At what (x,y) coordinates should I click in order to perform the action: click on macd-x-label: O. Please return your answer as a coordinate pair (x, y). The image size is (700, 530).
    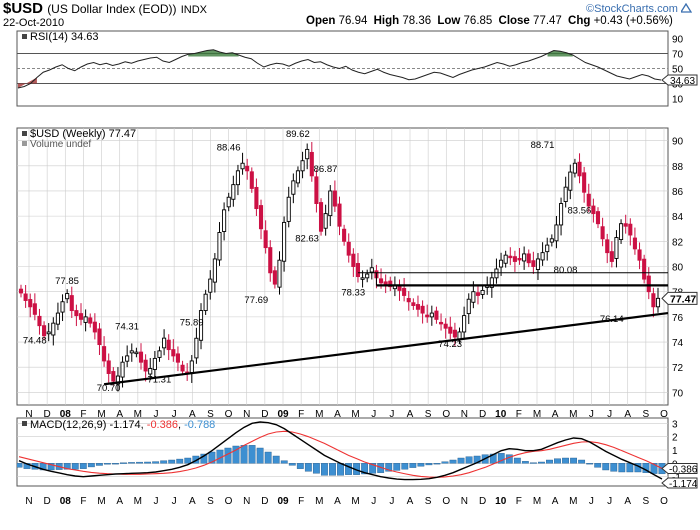
    Looking at the image, I should click on (664, 501).